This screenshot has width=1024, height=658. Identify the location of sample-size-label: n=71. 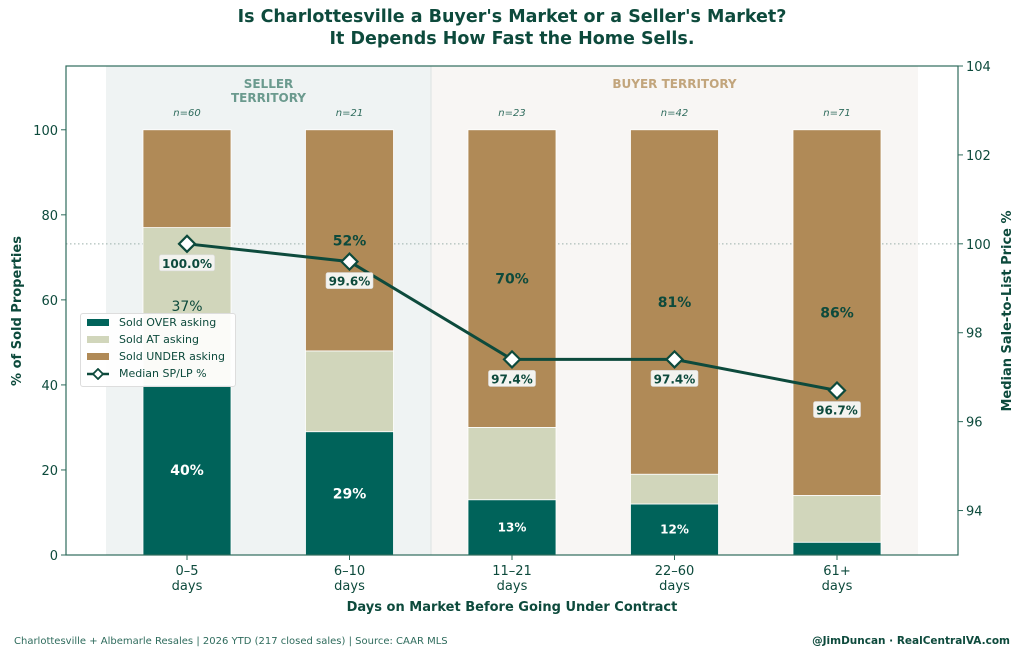
(836, 113).